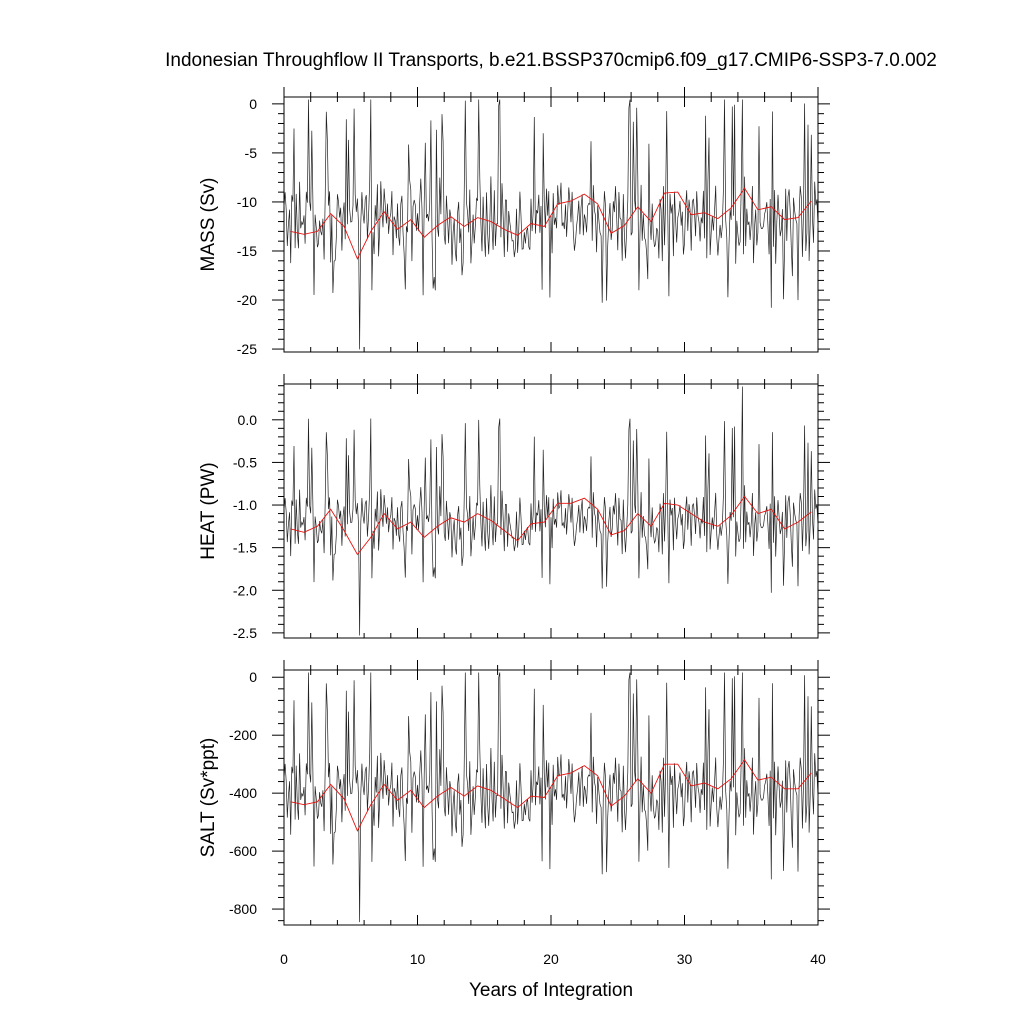 This screenshot has height=1024, width=1024. Describe the element at coordinates (251, 153) in the screenshot. I see `y-tick-label: -5` at that location.